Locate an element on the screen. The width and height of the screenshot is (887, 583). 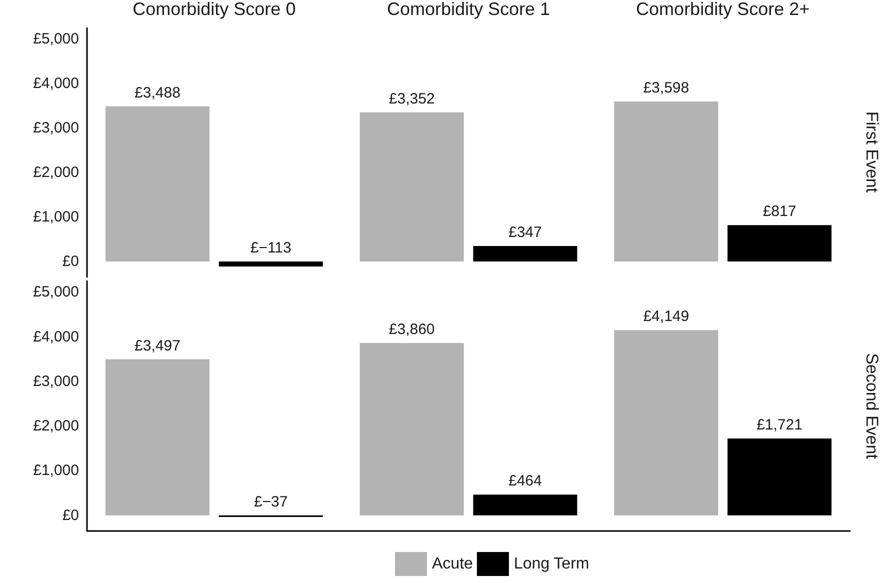
legend-label: Long Term is located at coordinates (552, 564).